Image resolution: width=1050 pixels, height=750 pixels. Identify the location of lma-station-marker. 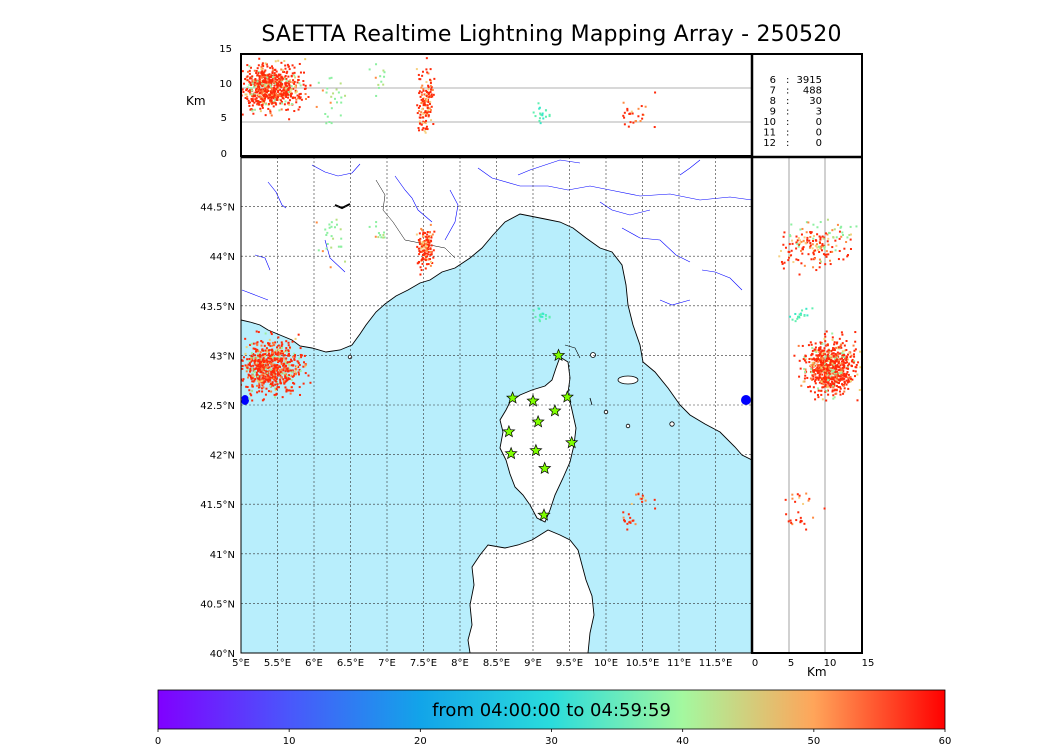
(509, 431).